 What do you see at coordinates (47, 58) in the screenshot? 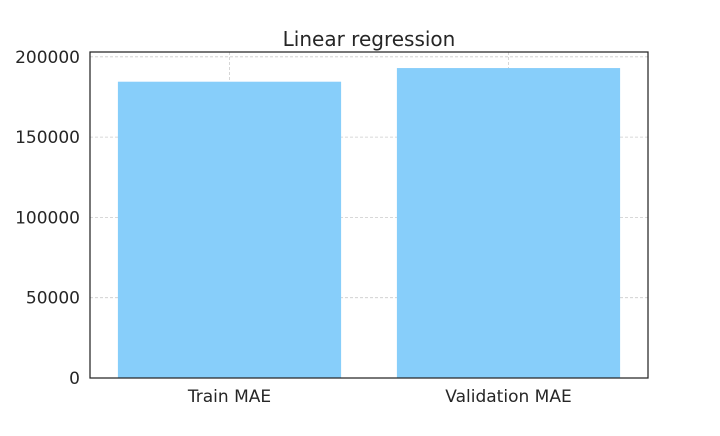
I see `y-tick-label: 200000` at bounding box center [47, 58].